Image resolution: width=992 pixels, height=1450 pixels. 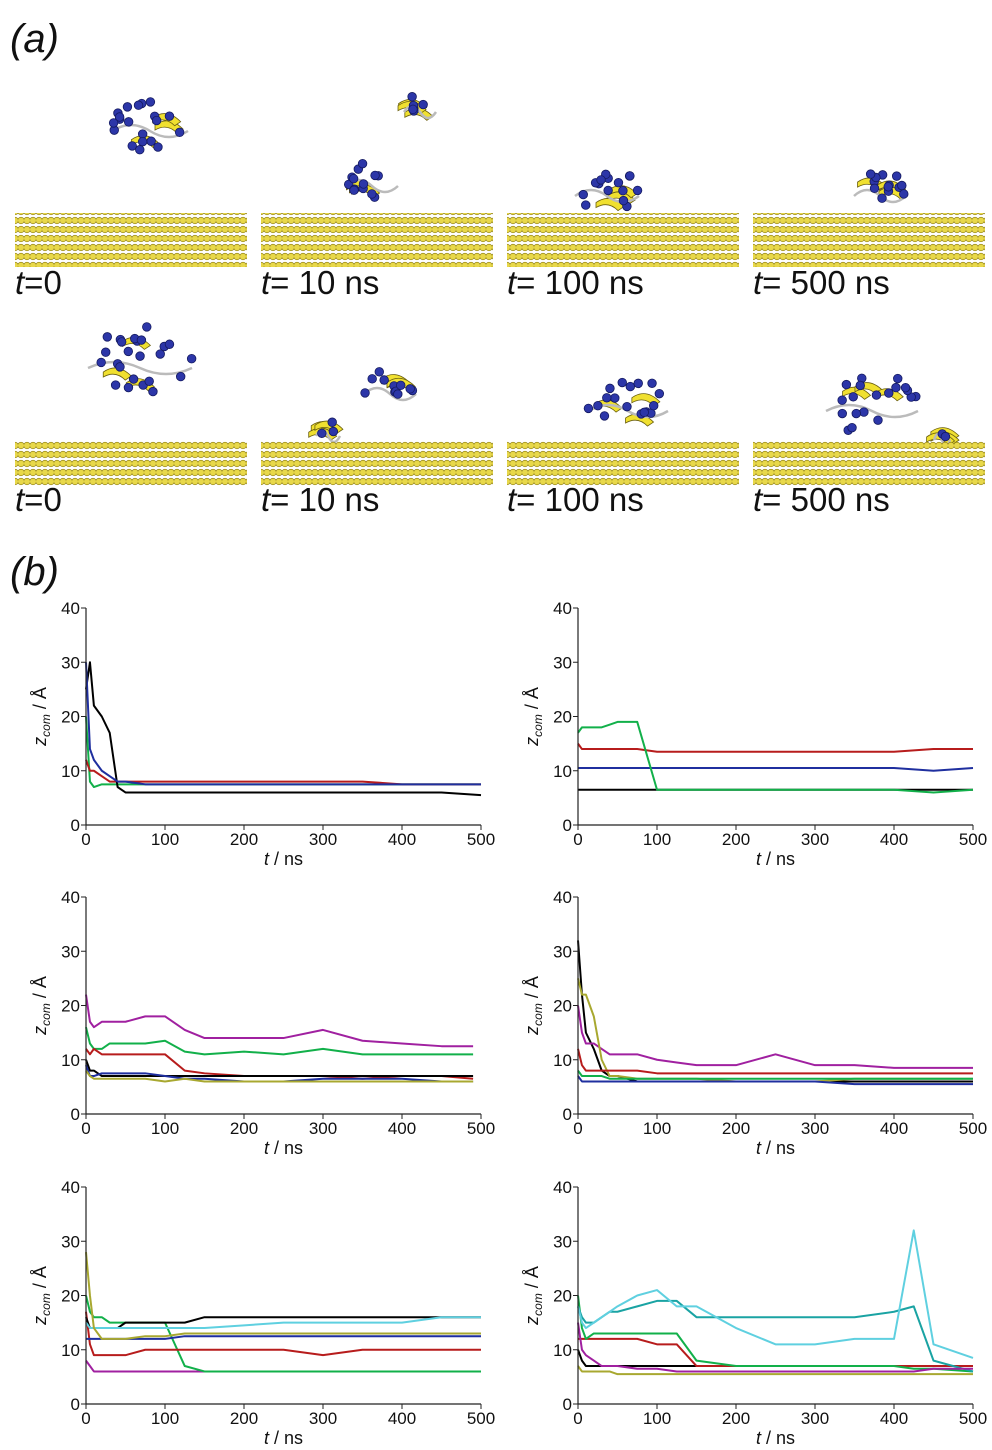 I want to click on y-label-unit: / Å, so click(x=40, y=1279).